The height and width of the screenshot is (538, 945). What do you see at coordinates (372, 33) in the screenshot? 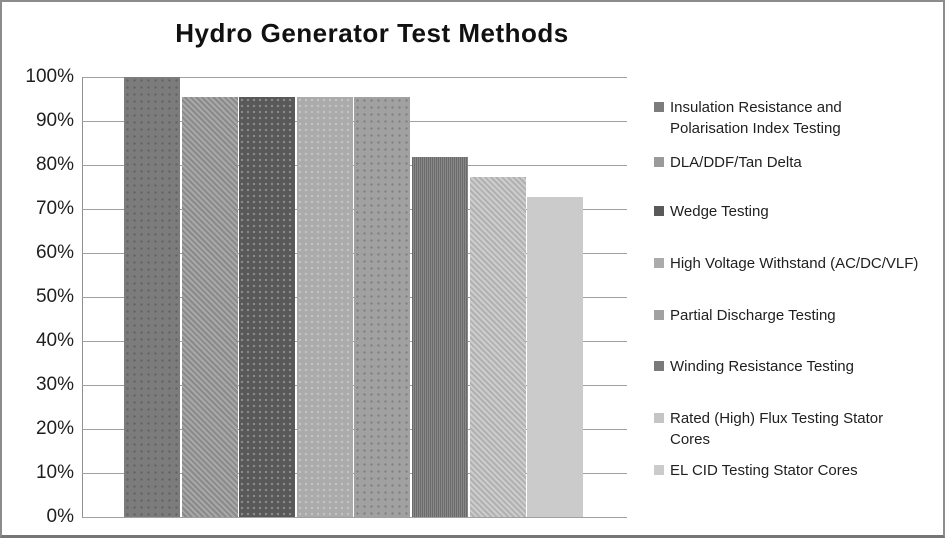
I see `chart-title: Hydro Generator Test Methods` at bounding box center [372, 33].